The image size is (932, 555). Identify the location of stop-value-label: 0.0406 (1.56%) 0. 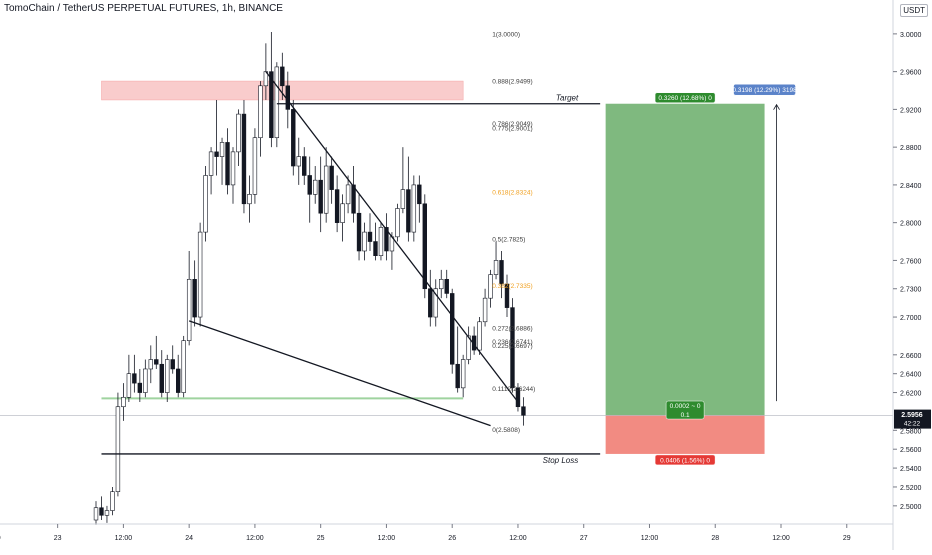
(685, 460).